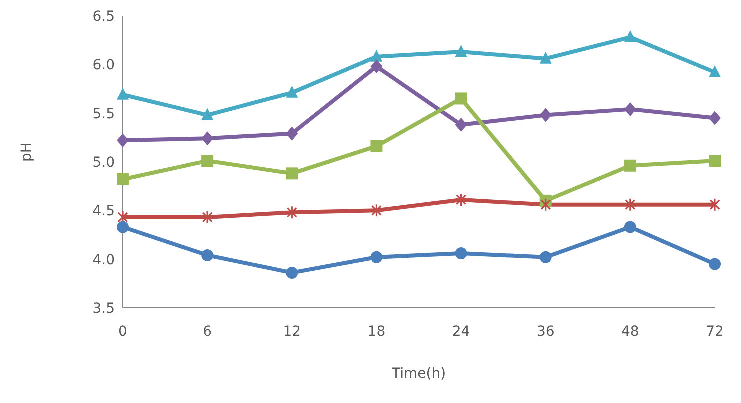 The height and width of the screenshot is (403, 741). I want to click on x-tick-label: 72, so click(715, 332).